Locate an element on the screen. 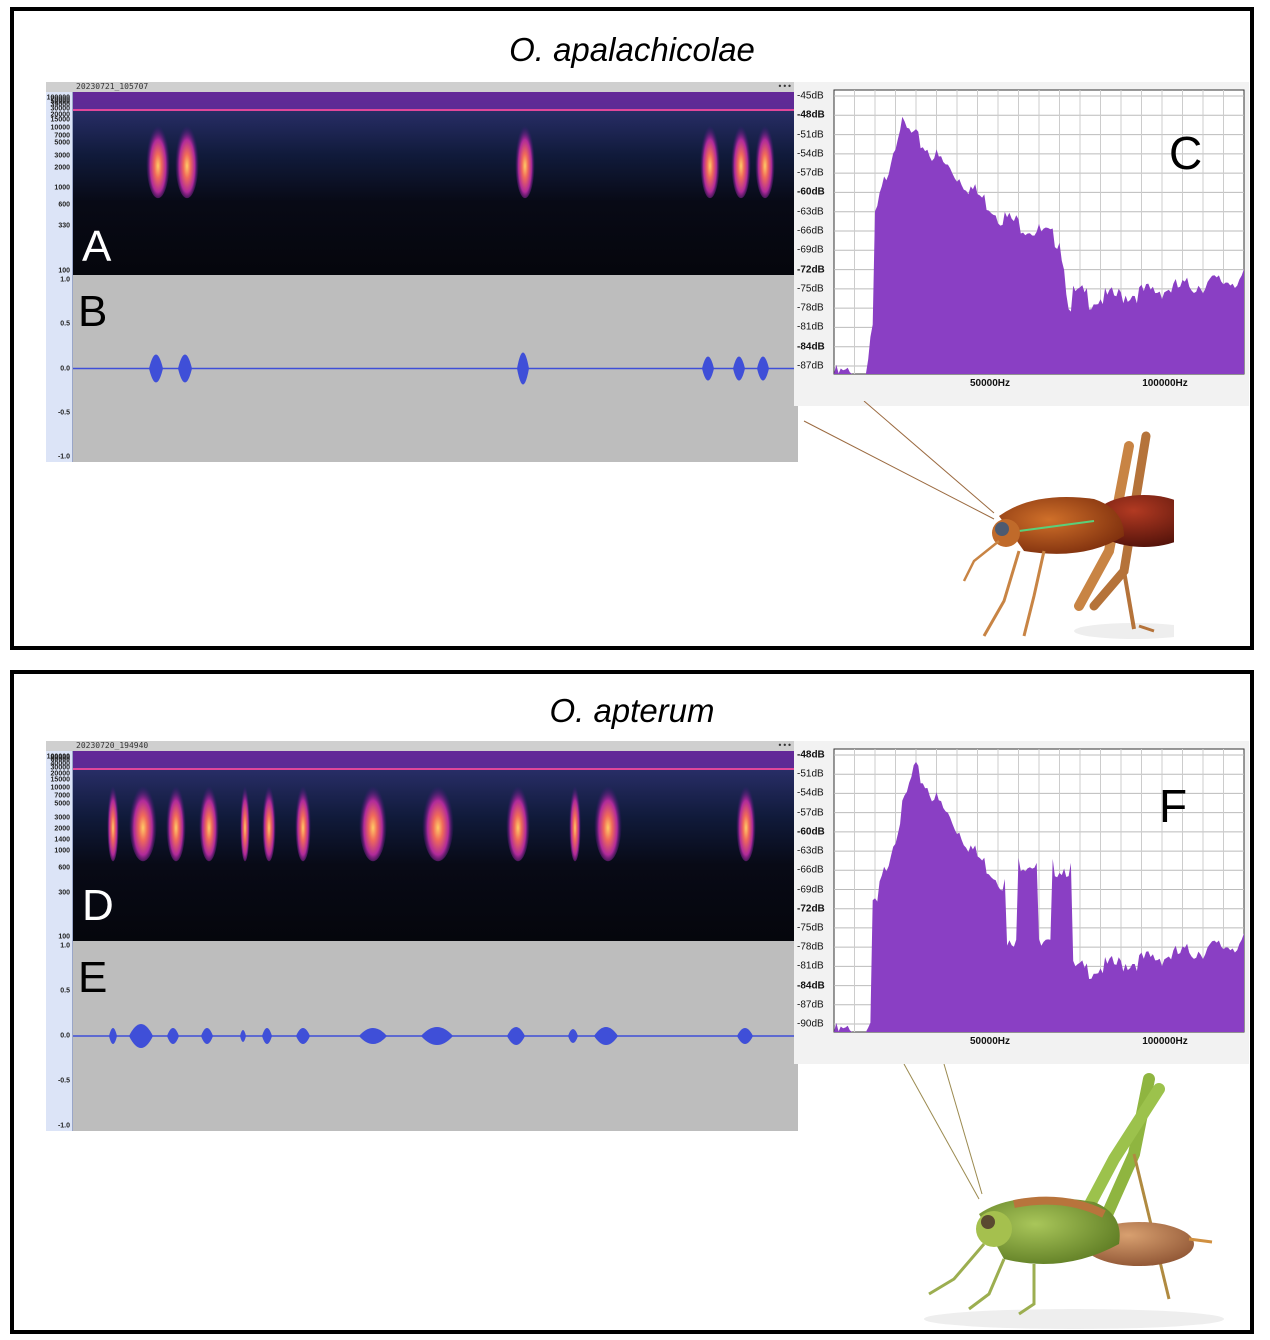 This screenshot has width=1270, height=1340. spectro-tick-label: 80000 is located at coordinates (60, 758).